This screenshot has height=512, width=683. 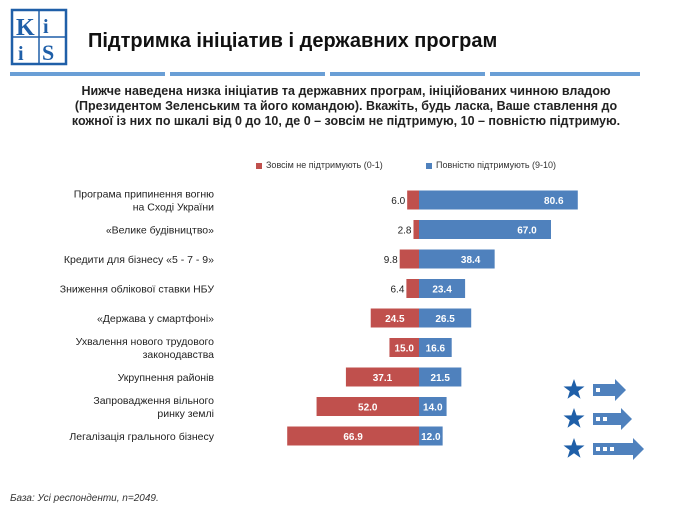 What do you see at coordinates (554, 201) in the screenshot?
I see `value-label-positive: 80.6` at bounding box center [554, 201].